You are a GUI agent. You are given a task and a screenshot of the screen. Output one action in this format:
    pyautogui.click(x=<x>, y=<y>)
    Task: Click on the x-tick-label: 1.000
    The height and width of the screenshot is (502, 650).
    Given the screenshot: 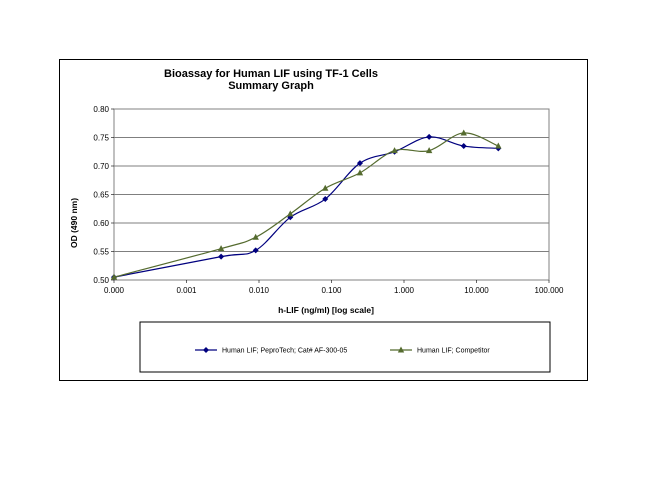 What is the action you would take?
    pyautogui.click(x=404, y=290)
    